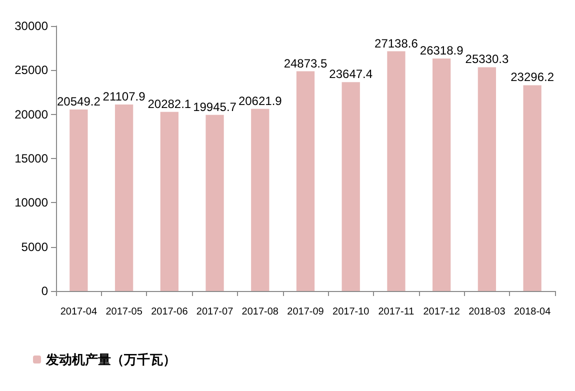 The width and height of the screenshot is (575, 391). I want to click on data-label: 20282.1, so click(170, 103).